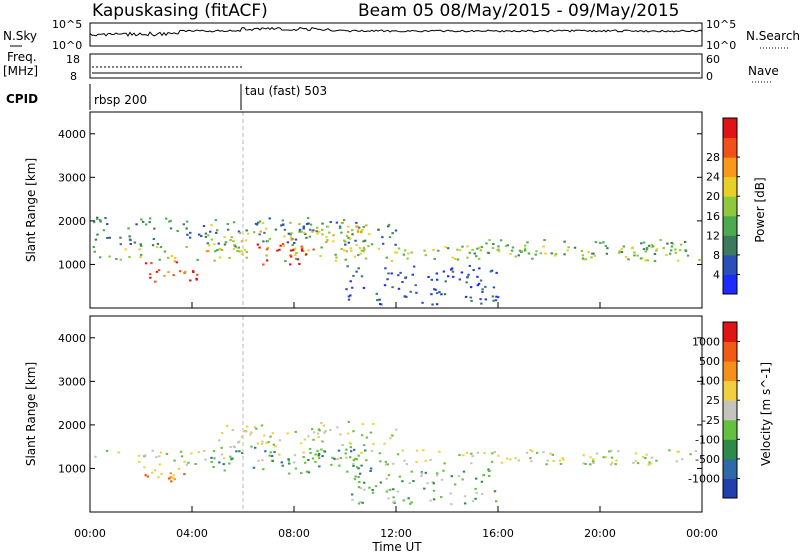 The height and width of the screenshot is (554, 800). What do you see at coordinates (716, 255) in the screenshot?
I see `power-colorbar-tick-label: 8` at bounding box center [716, 255].